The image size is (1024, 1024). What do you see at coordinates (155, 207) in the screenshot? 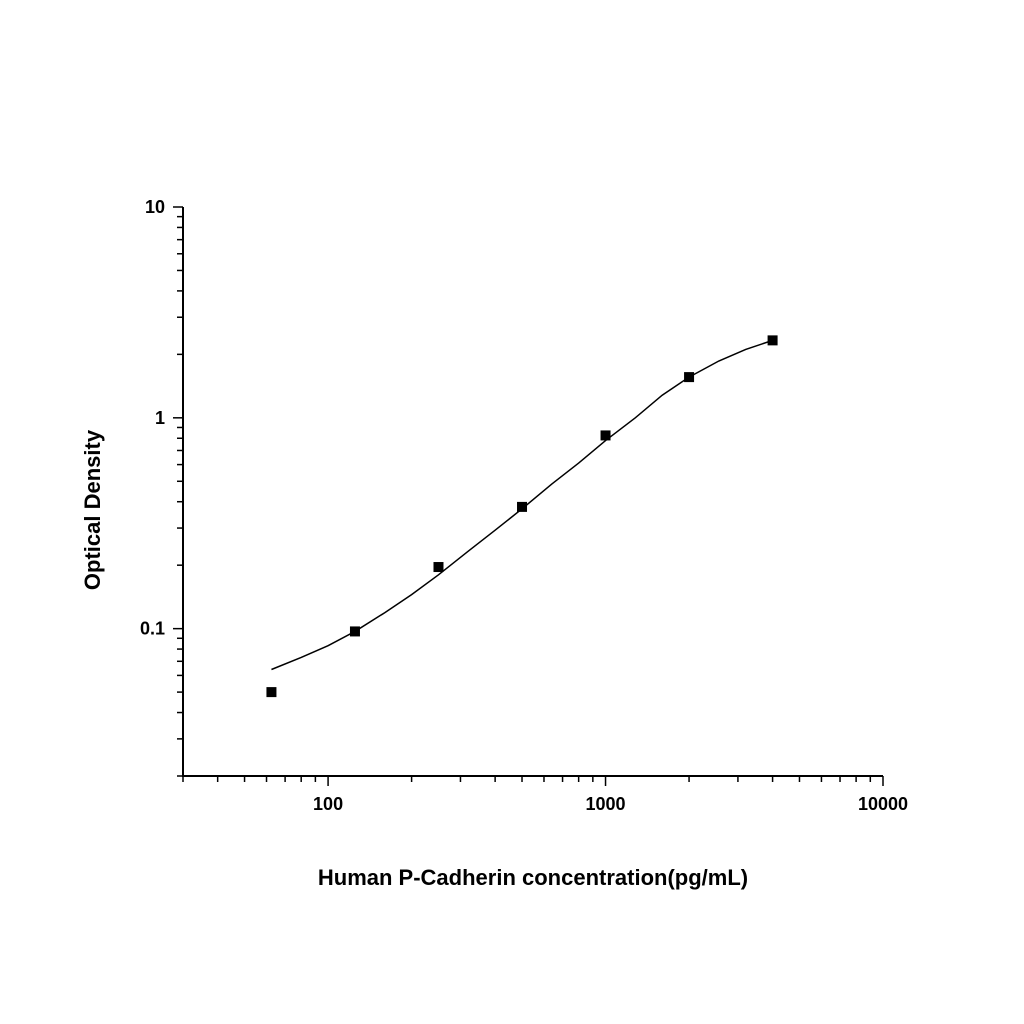
I see `y-tick-label: 10` at bounding box center [155, 207].